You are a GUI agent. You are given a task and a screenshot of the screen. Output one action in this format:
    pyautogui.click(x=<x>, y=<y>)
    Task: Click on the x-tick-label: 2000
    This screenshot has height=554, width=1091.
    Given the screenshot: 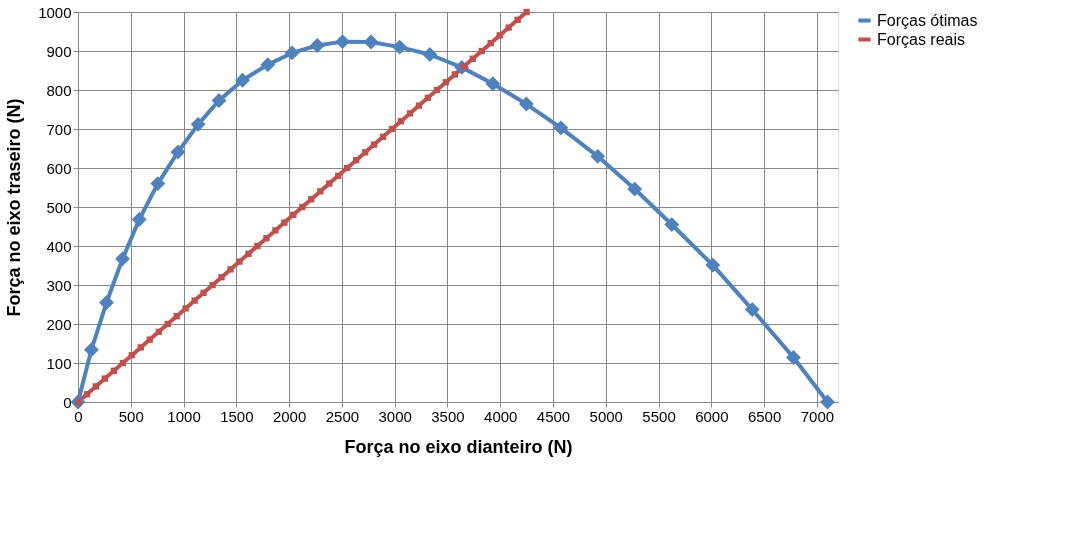 What is the action you would take?
    pyautogui.click(x=289, y=416)
    